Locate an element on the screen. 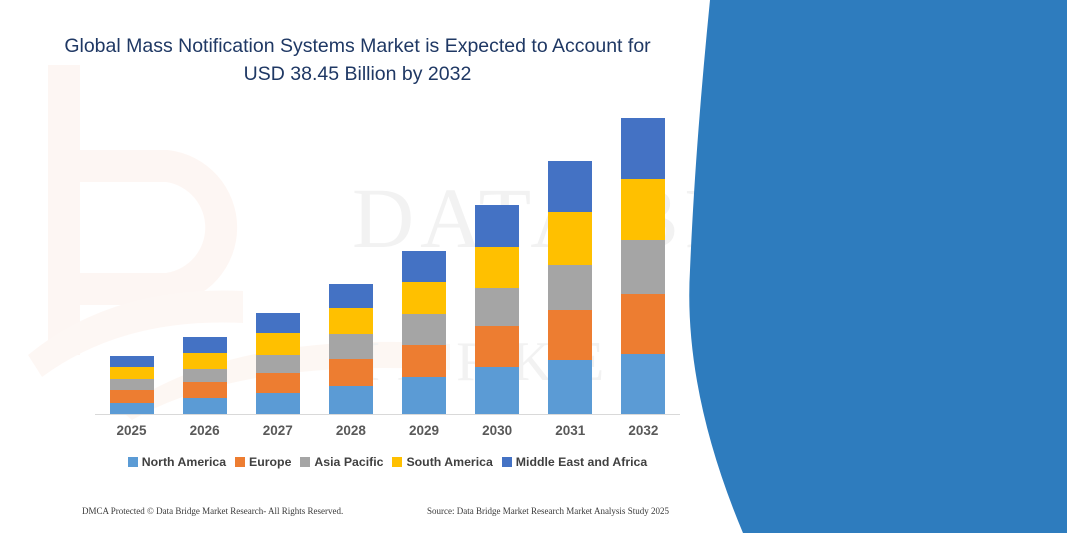 The image size is (1067, 533). x-tick-2029: 2029 is located at coordinates (424, 430).